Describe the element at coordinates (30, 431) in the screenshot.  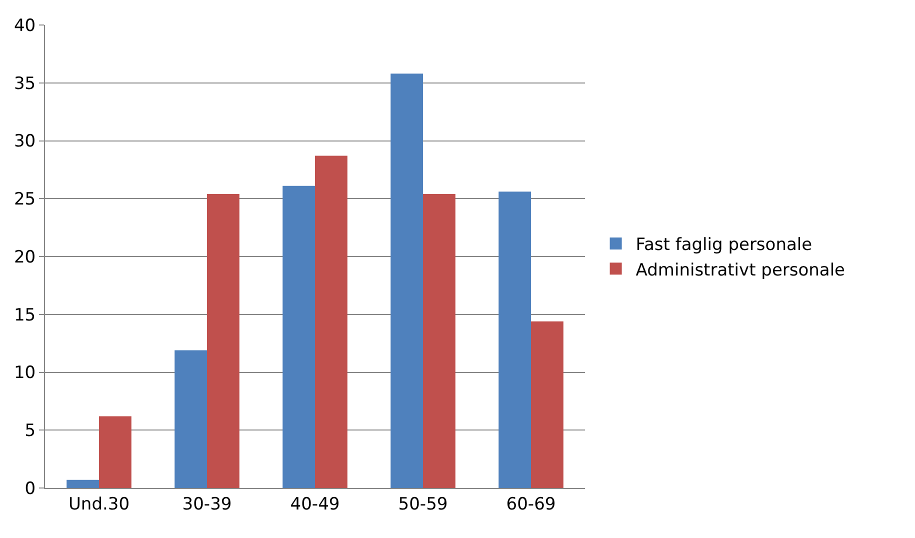
I see `y-tick-label: 5` at that location.